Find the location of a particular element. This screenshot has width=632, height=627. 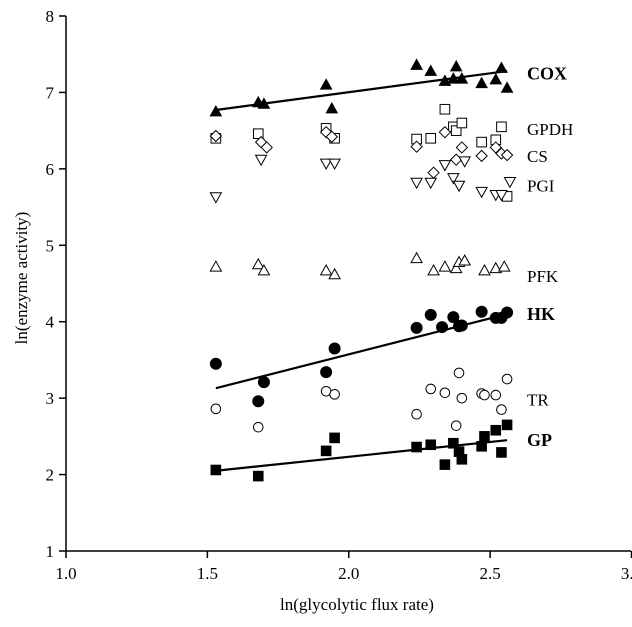

y-tick-label: 8 is located at coordinates (50, 16).